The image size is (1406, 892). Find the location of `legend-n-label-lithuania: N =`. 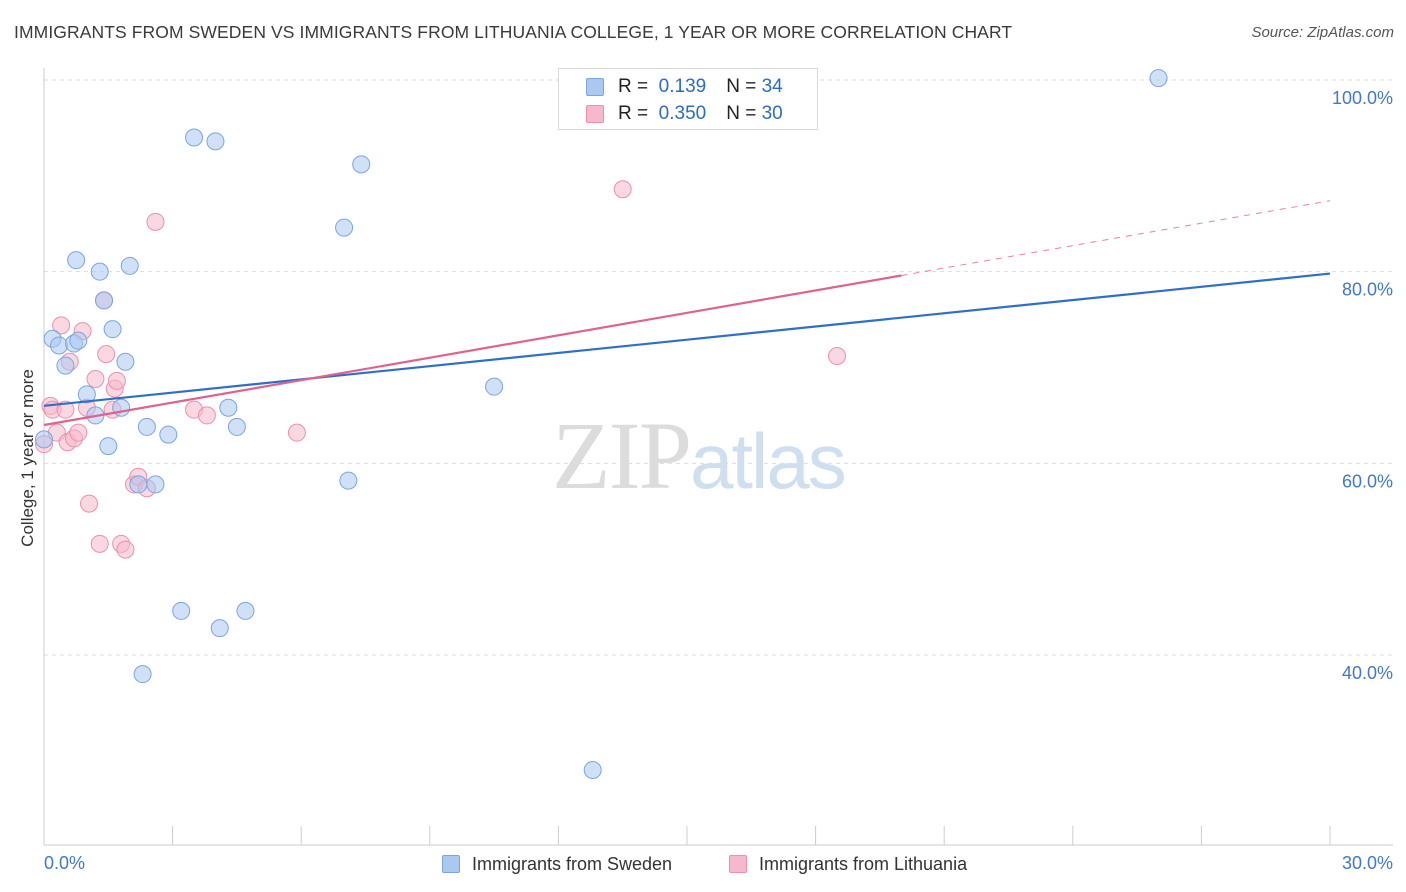

legend-n-label-lithuania: N = is located at coordinates (741, 113).